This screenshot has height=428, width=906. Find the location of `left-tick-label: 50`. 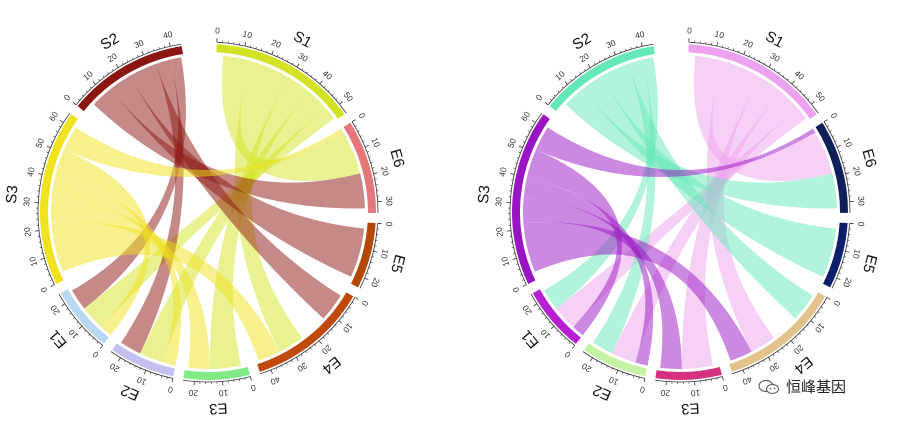

left-tick-label: 50 is located at coordinates (349, 97).